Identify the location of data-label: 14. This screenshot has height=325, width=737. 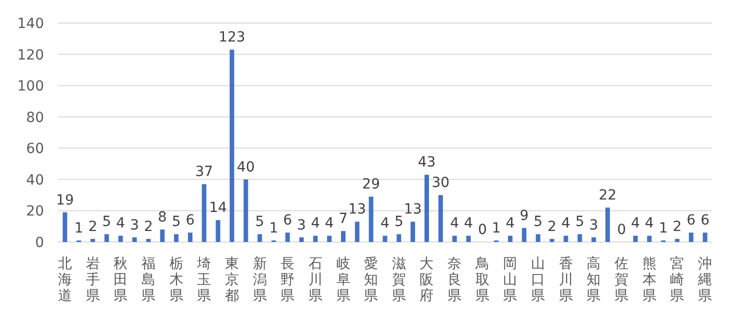
(218, 208).